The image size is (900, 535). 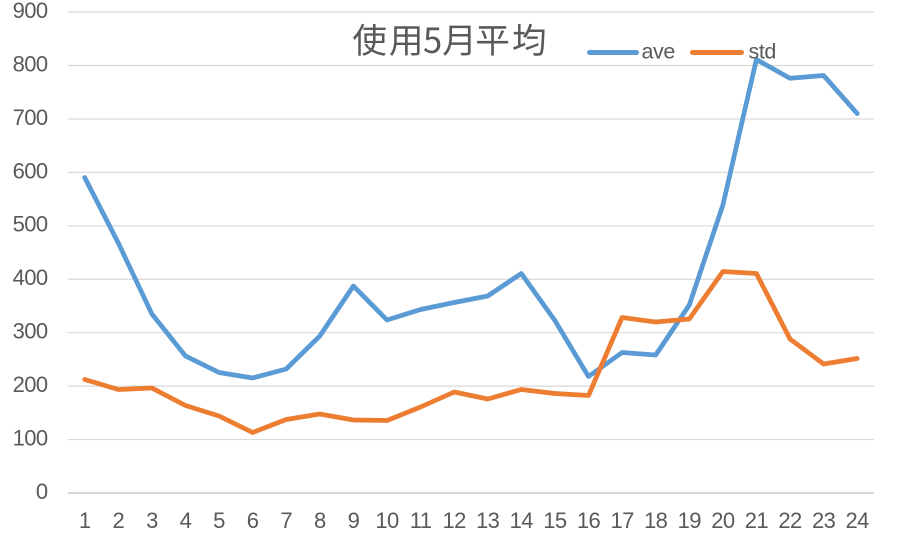 I want to click on svg-text: 24, so click(x=858, y=520).